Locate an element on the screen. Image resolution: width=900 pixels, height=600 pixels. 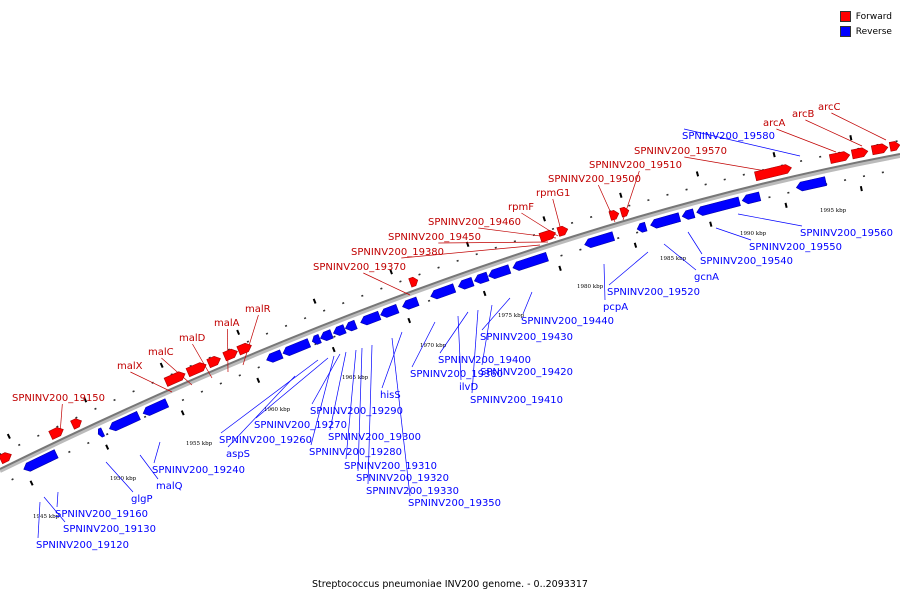
legend-forward-label: Forward is located at coordinates (873, 16).